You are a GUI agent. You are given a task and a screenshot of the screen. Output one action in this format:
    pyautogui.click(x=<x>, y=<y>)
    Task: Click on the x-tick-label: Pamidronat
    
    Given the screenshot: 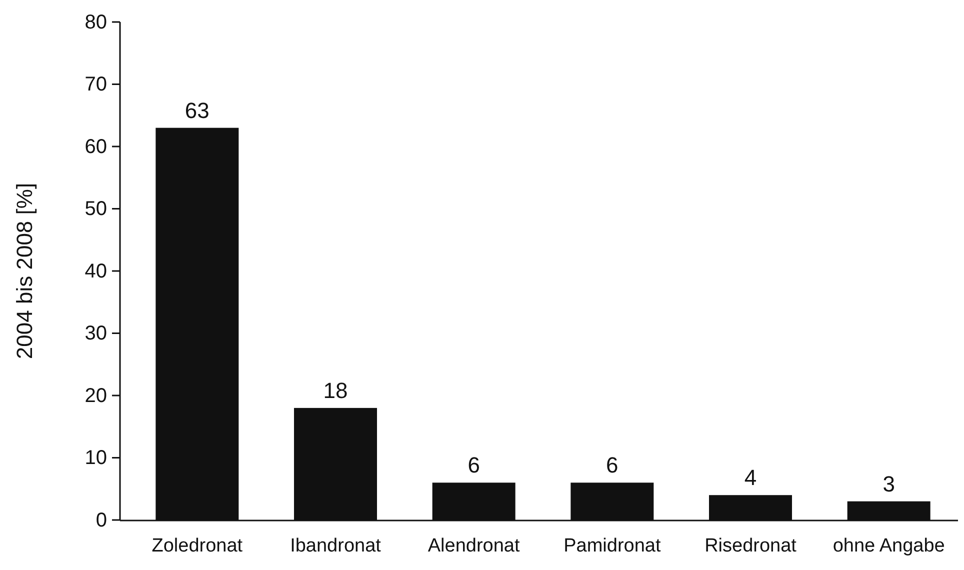 What is the action you would take?
    pyautogui.click(x=613, y=546)
    